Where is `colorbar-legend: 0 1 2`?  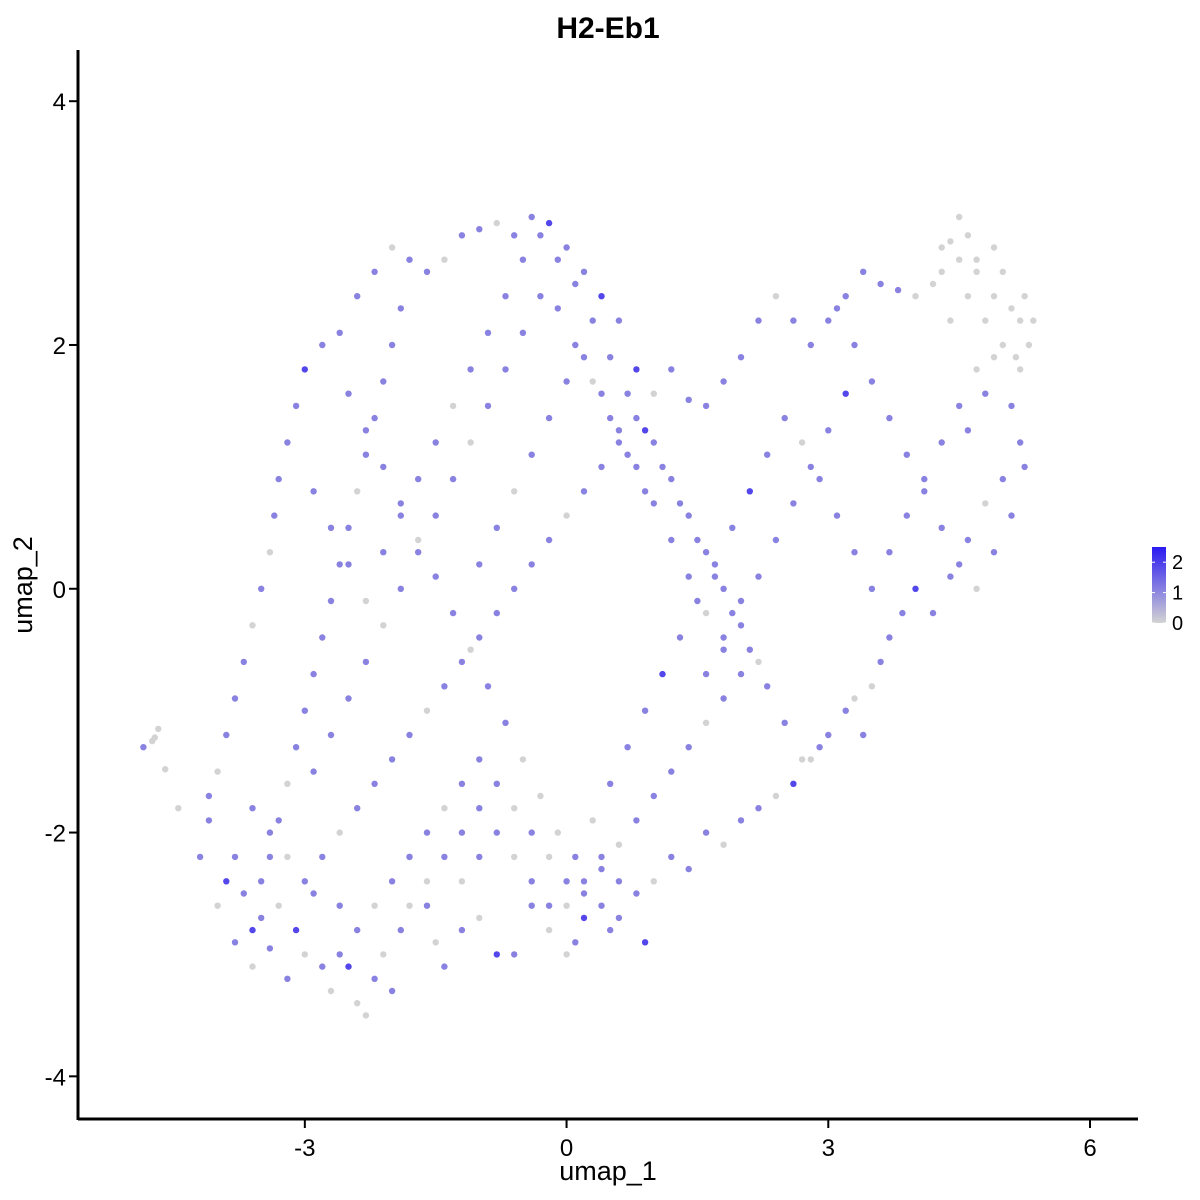
colorbar-legend: 0 1 2 is located at coordinates (1167, 591).